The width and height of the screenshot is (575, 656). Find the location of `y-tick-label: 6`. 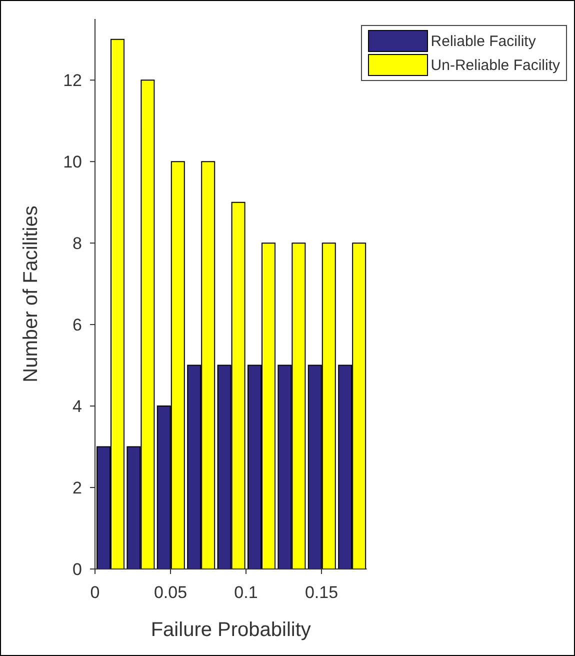

y-tick-label: 6 is located at coordinates (77, 325).